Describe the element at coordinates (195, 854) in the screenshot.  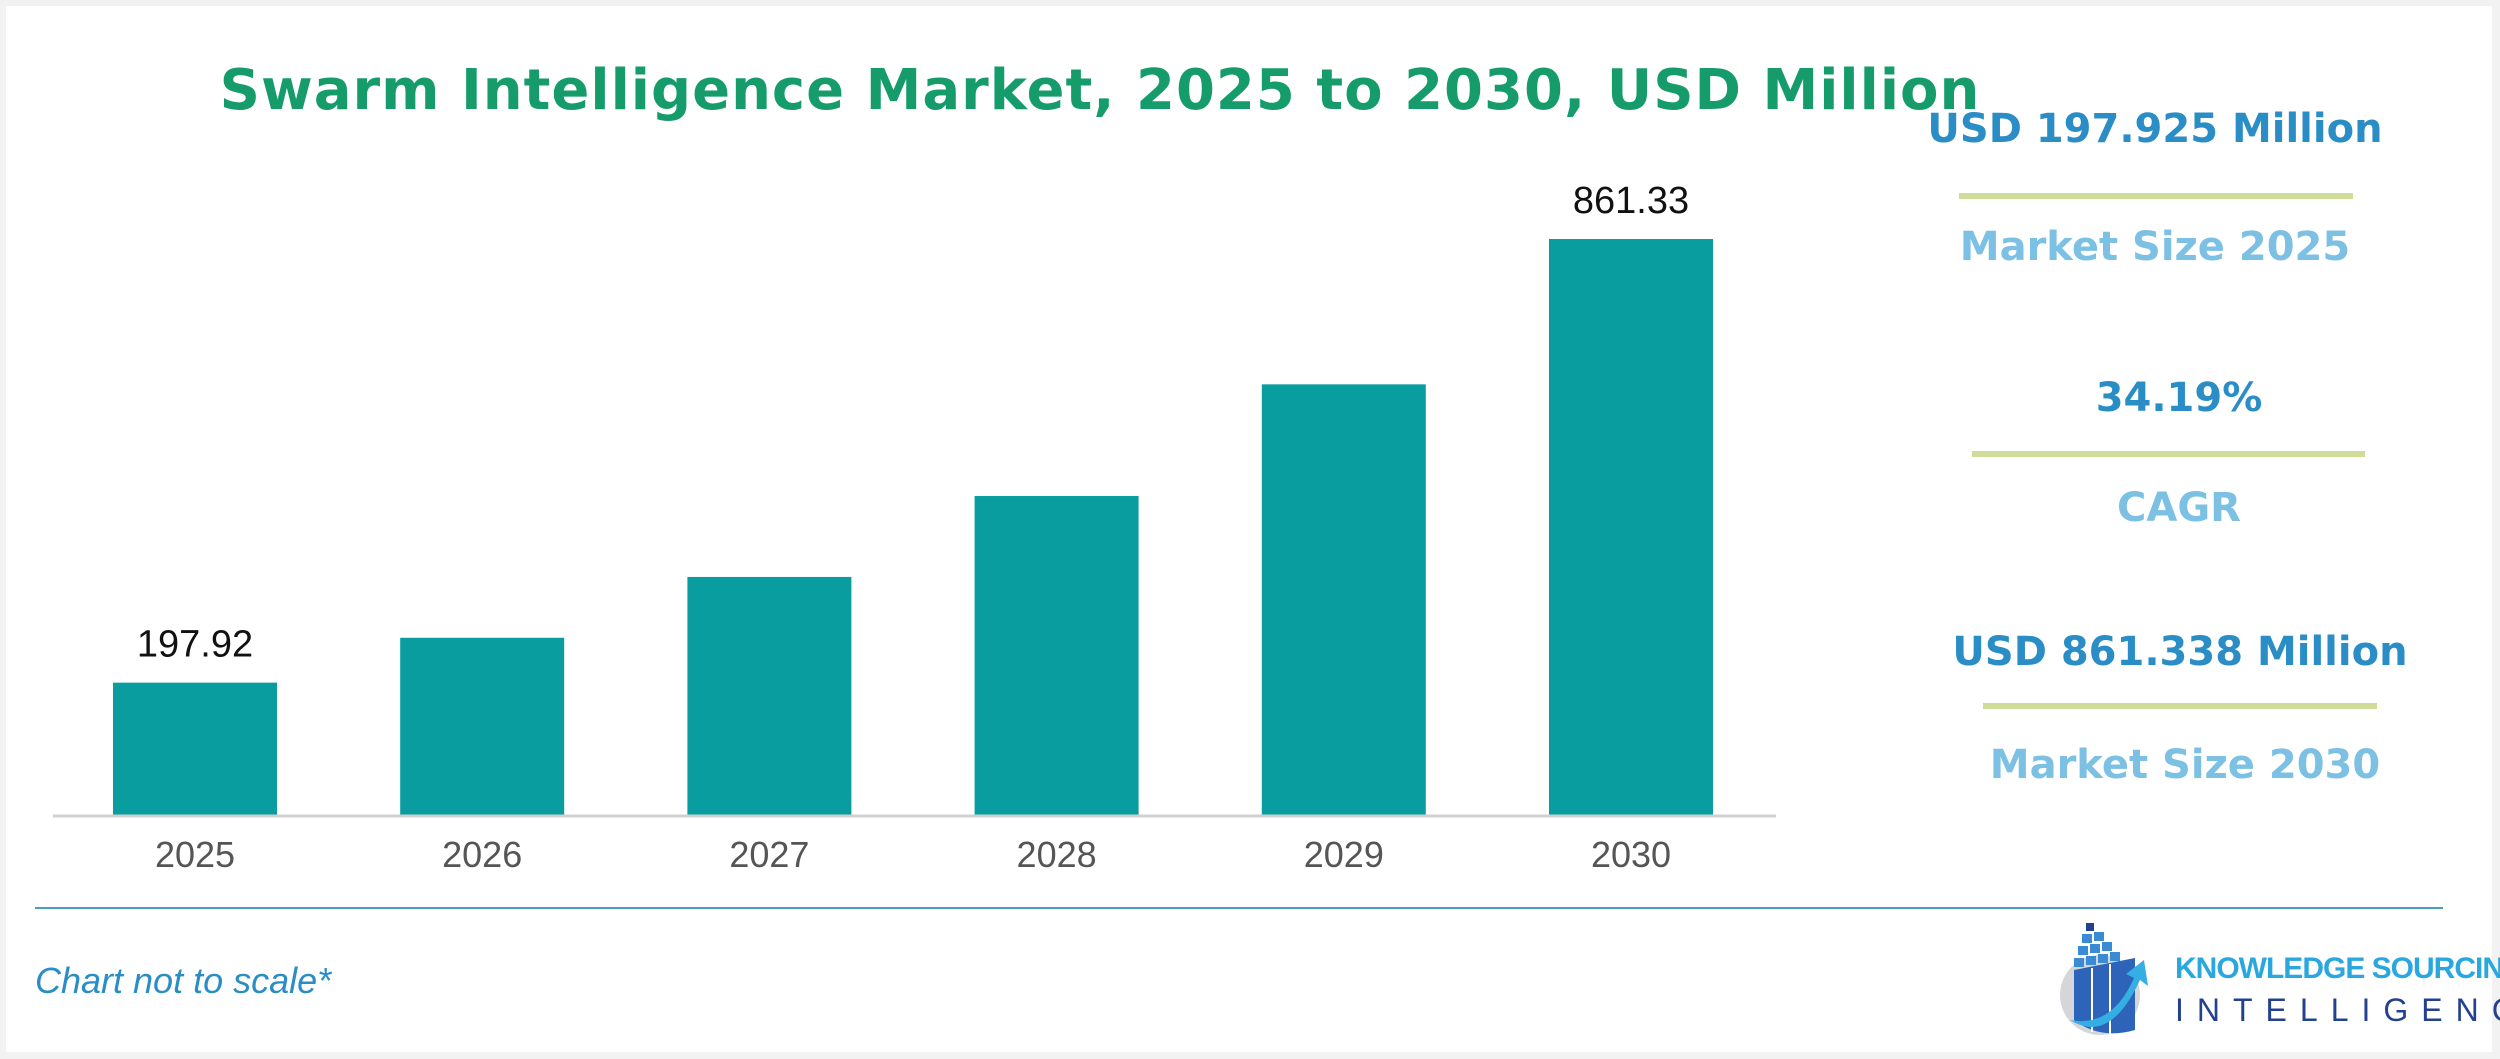
I see `x-tick-label: 2025` at that location.